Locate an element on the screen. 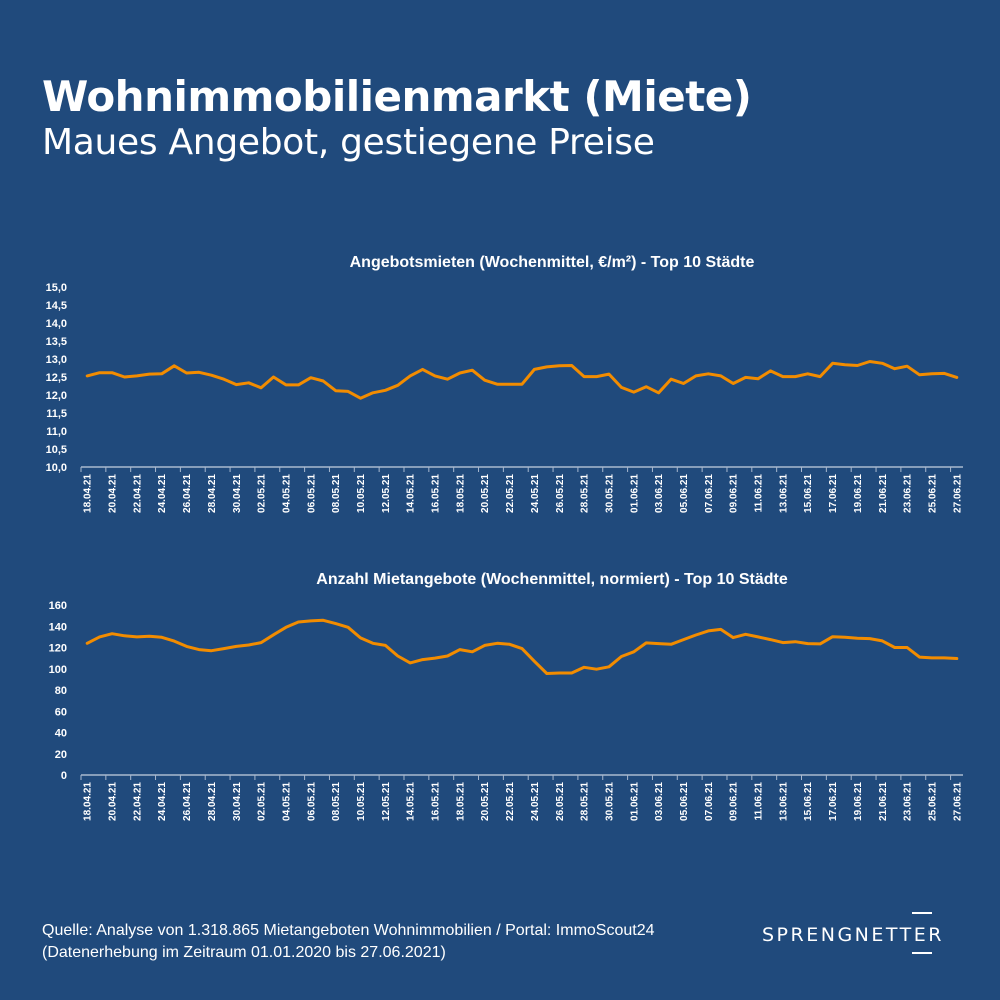 The image size is (1000, 1000). x-tick-label: 07.06.21 is located at coordinates (709, 801).